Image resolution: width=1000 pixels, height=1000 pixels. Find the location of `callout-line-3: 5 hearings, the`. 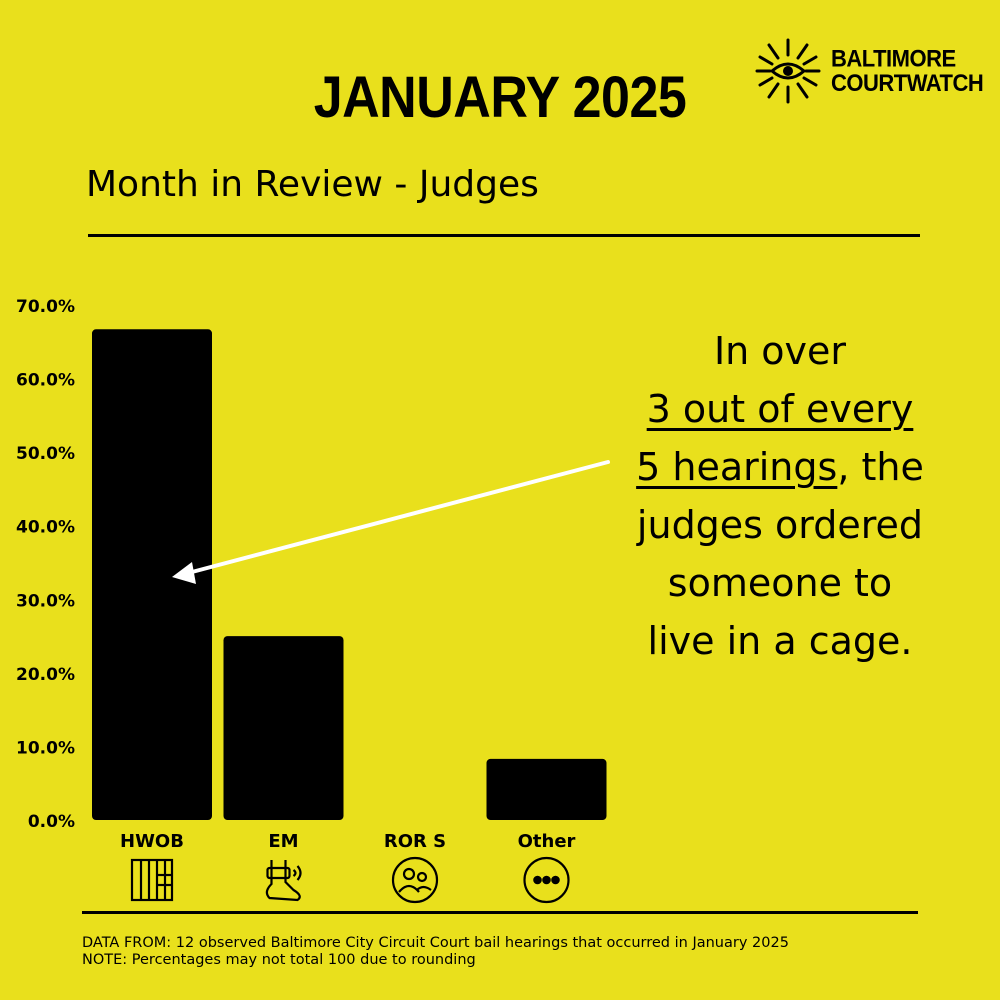

callout-line-3: 5 hearings, the is located at coordinates (780, 467).